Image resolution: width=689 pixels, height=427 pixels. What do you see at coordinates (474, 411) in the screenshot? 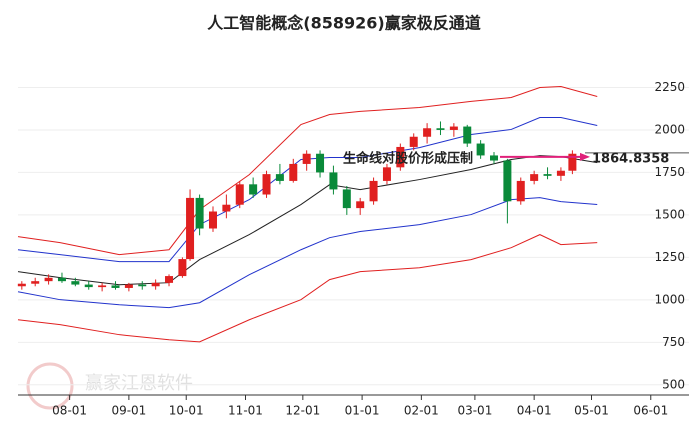
I see `x-tick-label: 03-01` at bounding box center [474, 411].